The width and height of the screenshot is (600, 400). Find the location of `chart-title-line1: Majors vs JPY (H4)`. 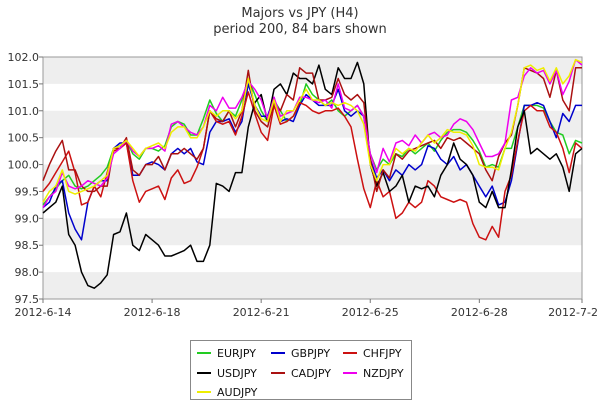

chart-title-line1: Majors vs JPY (H4) is located at coordinates (300, 13).